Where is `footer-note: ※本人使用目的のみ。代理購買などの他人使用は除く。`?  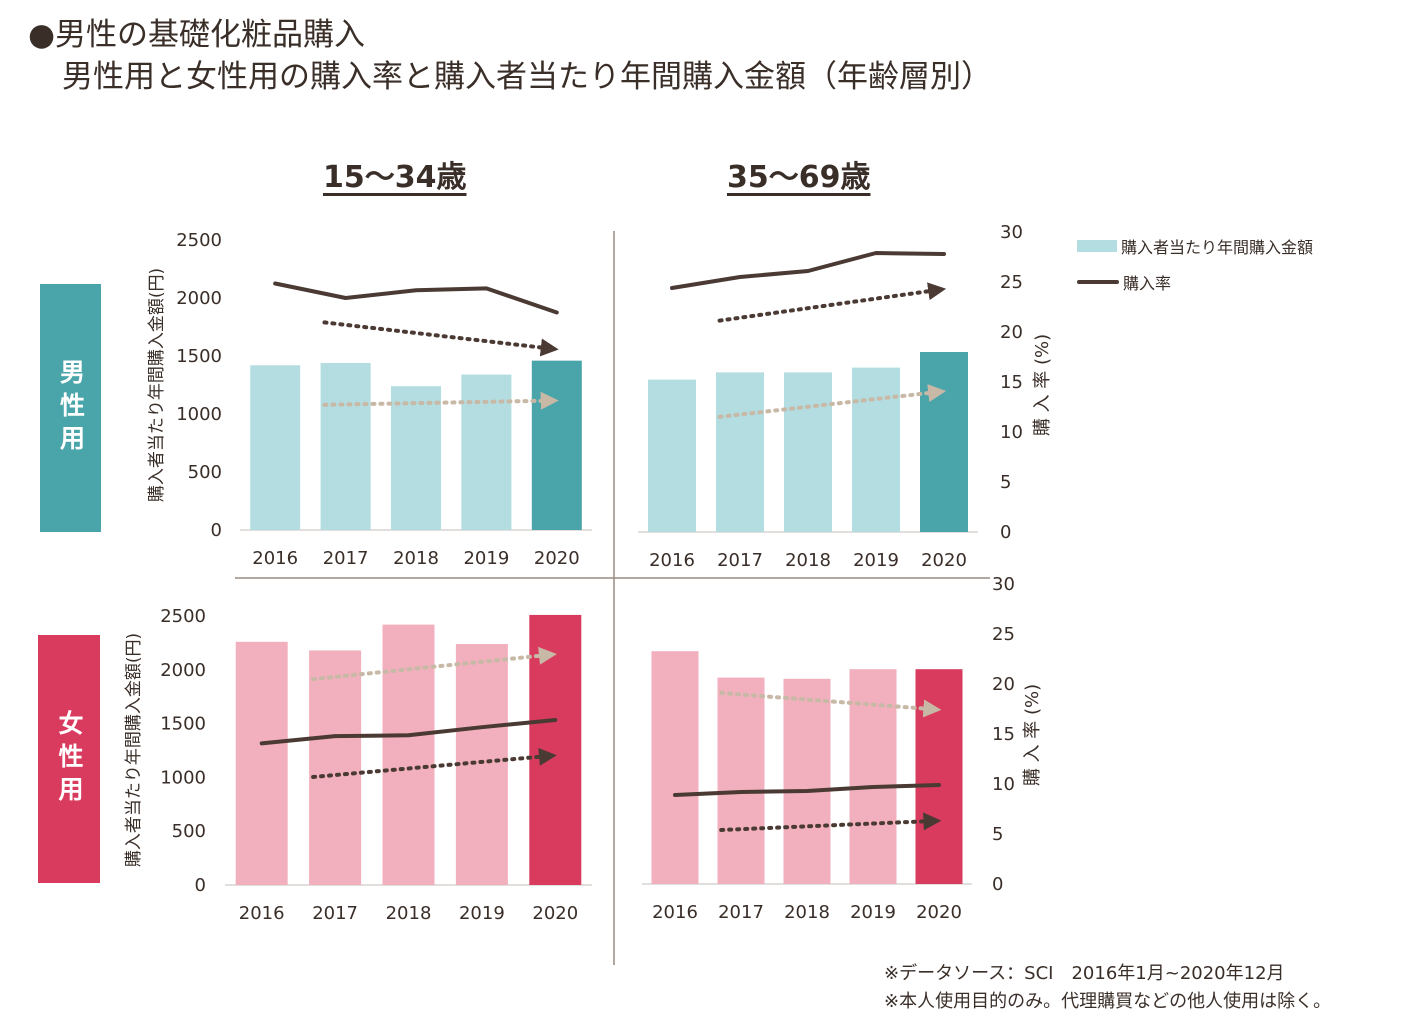
footer-note: ※本人使用目的のみ。代理購買などの他人使用は除く。 is located at coordinates (1108, 1001).